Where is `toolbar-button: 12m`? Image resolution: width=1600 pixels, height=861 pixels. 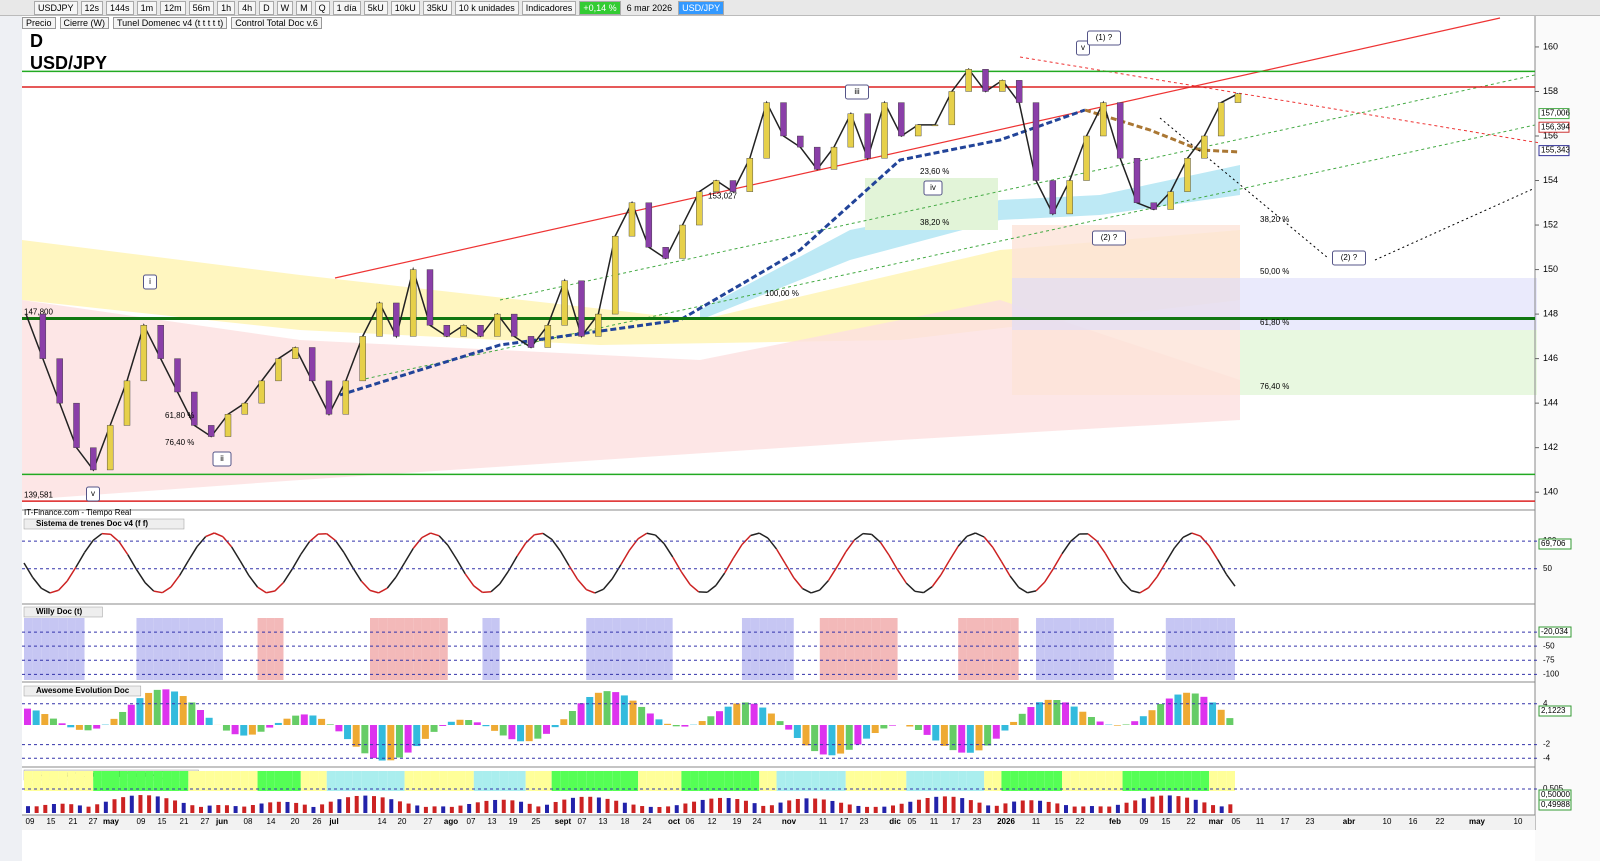 toolbar-button: 12m is located at coordinates (173, 7).